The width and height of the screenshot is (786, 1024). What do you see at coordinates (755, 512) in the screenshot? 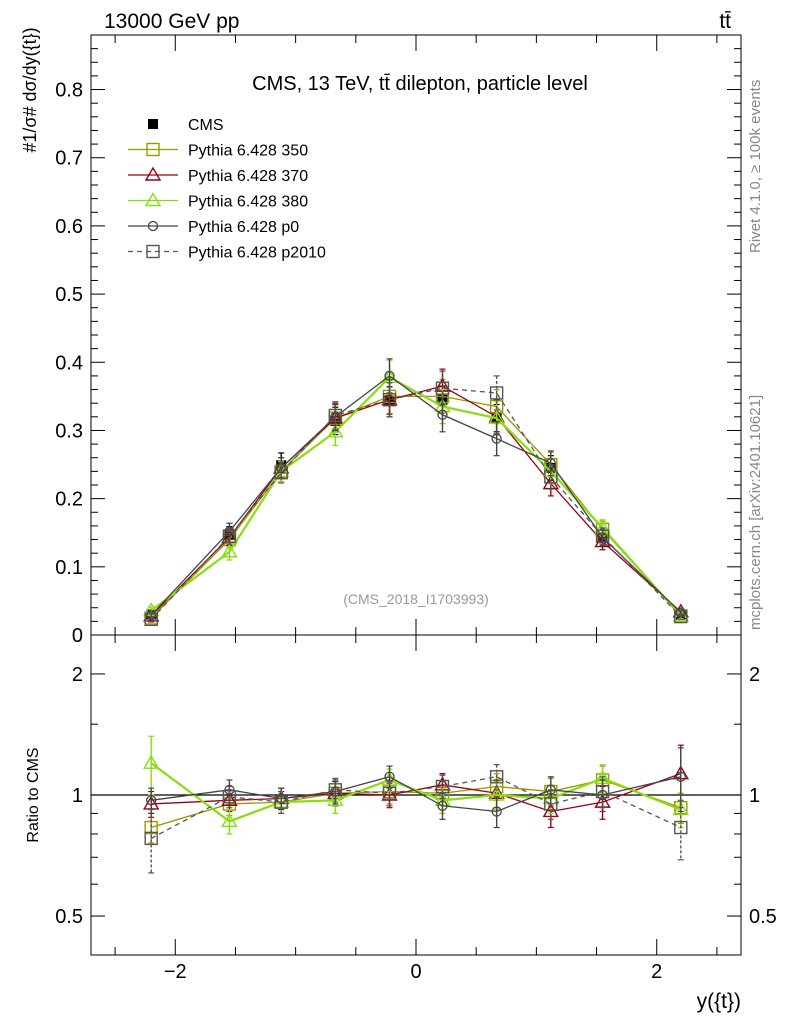
I see `source-label: mcplots.cern.ch [arXiv:2401.10621]` at bounding box center [755, 512].